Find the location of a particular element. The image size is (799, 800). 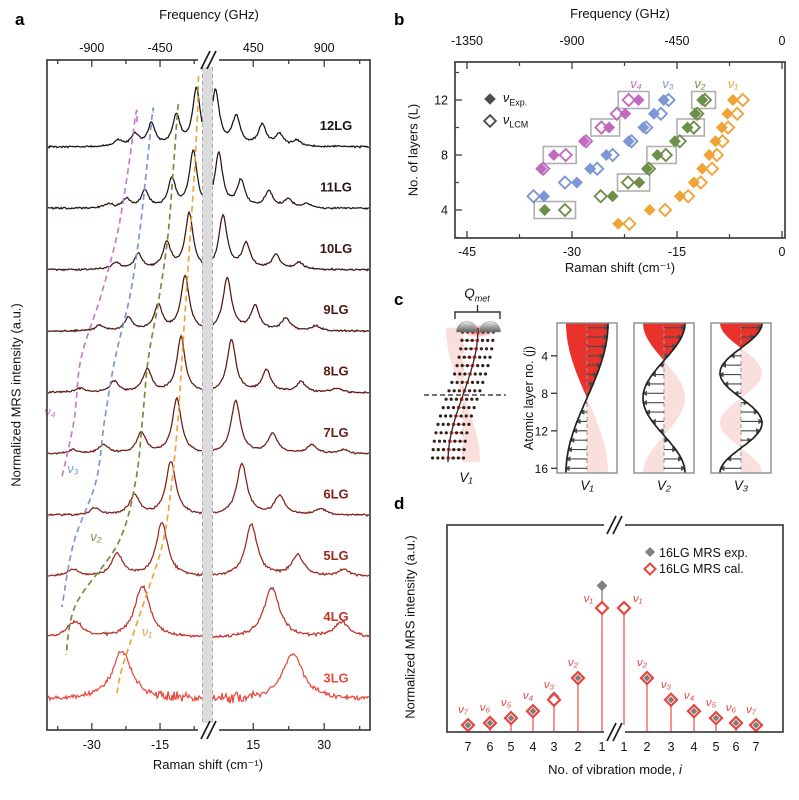

spectrum-trace-10LG is located at coordinates (208, 241).